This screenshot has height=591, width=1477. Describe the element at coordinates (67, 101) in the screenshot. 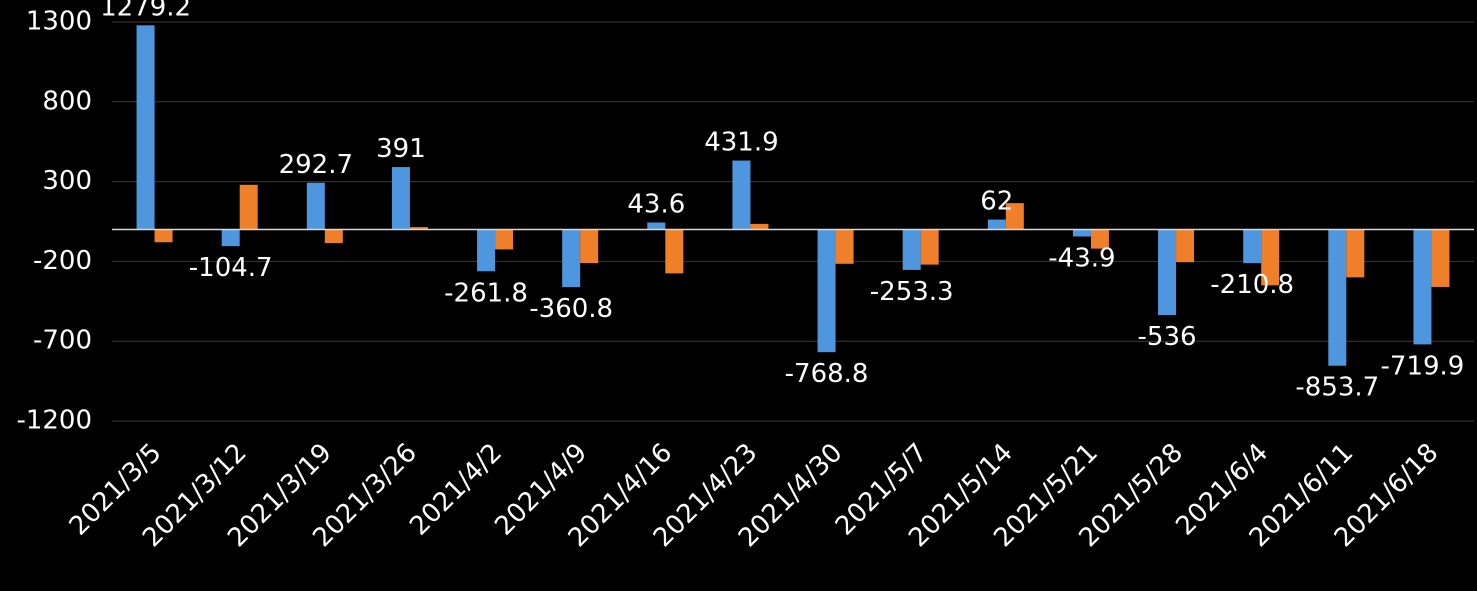

I see `y-tick-label: 800` at that location.